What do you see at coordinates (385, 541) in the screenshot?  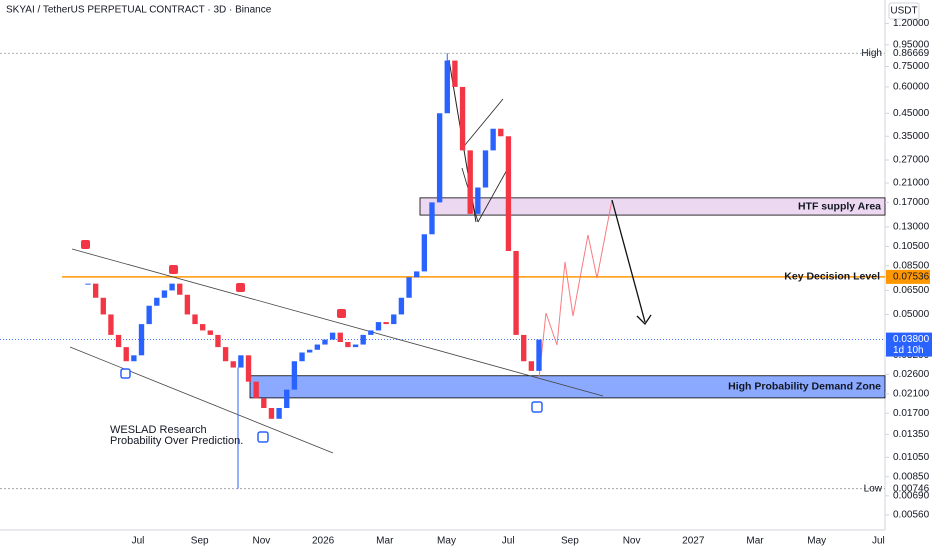 I see `x-tick-label: Mar` at bounding box center [385, 541].